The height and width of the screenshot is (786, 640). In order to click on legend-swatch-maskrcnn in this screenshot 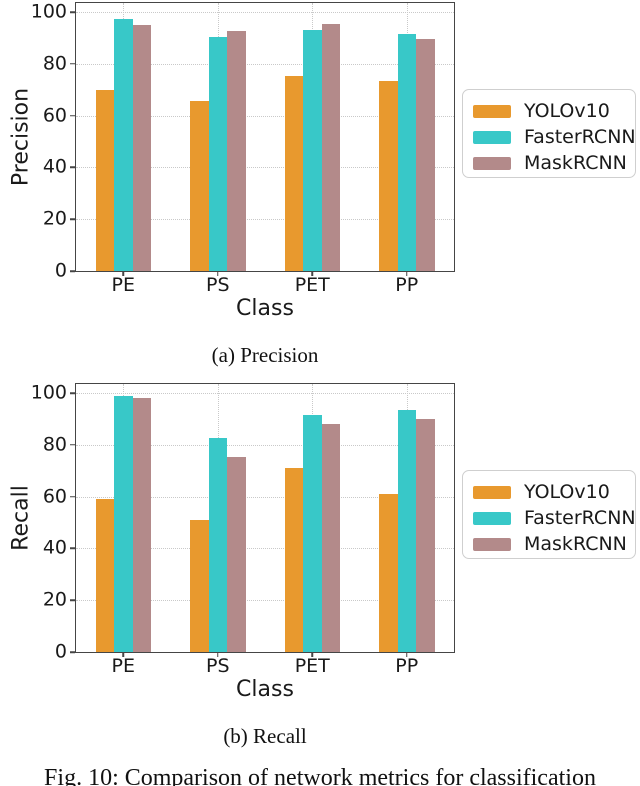, I will do `click(492, 163)`.